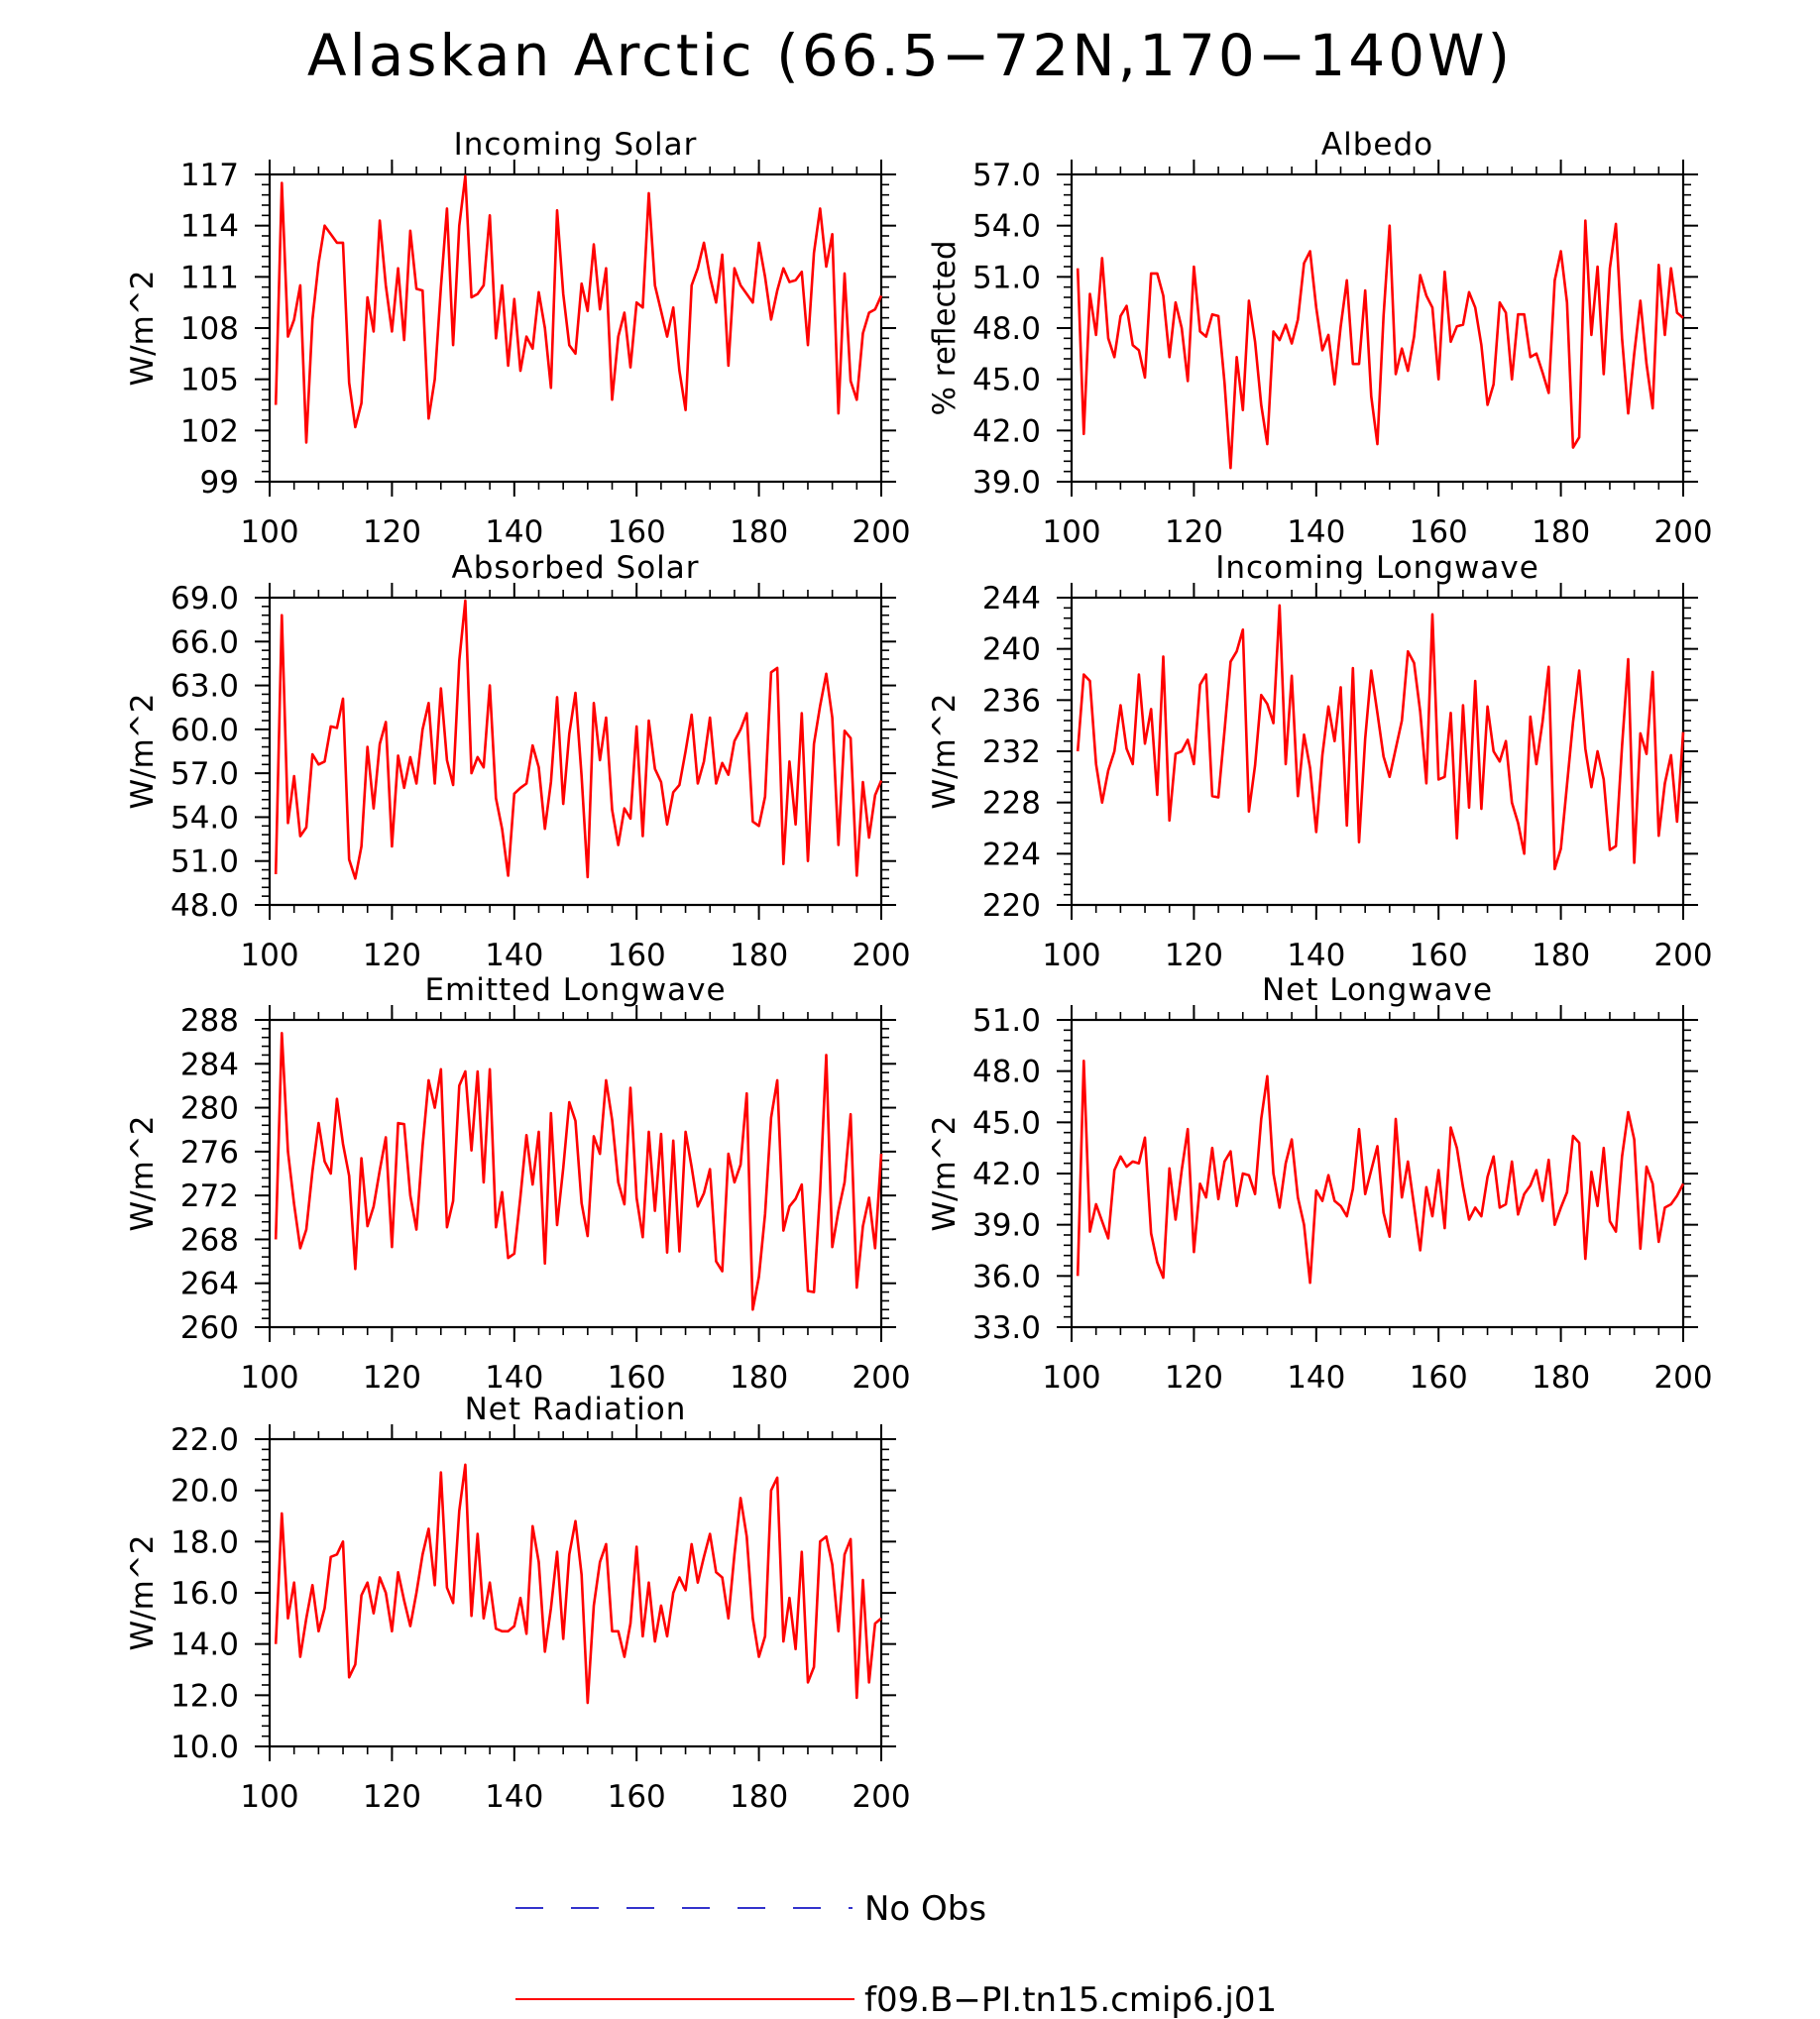 This screenshot has height=2019, width=1820. I want to click on y-tick-label: 111, so click(209, 277).